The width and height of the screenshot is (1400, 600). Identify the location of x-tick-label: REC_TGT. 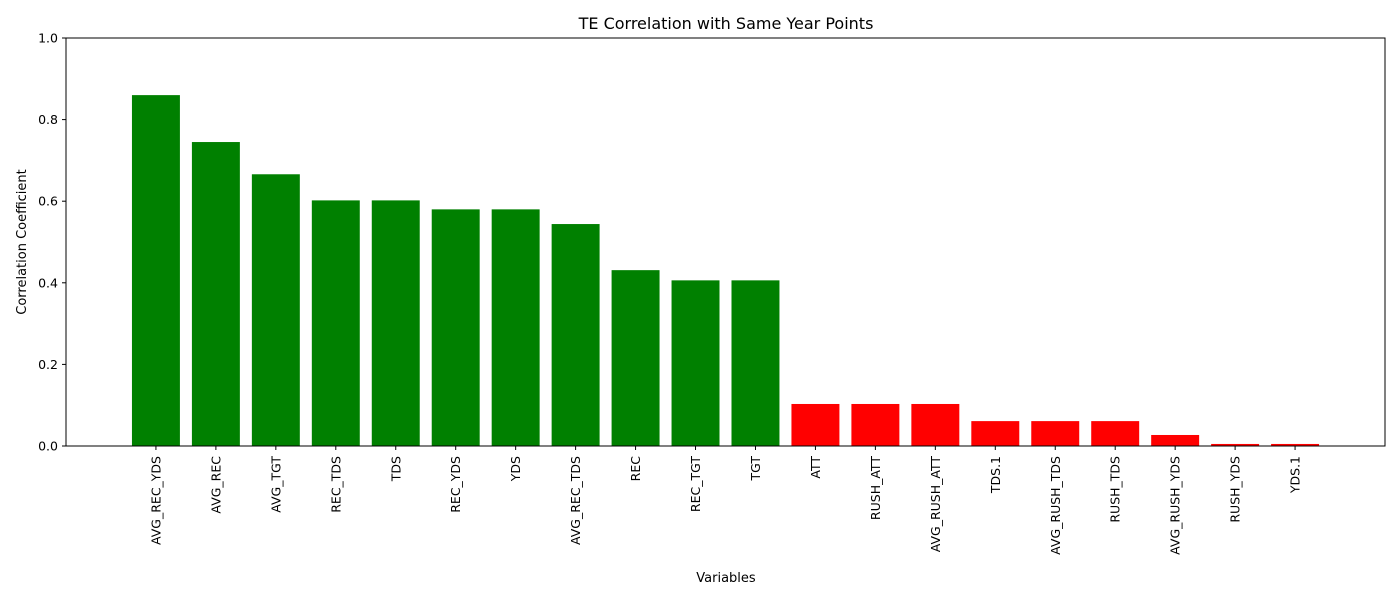
(695, 484).